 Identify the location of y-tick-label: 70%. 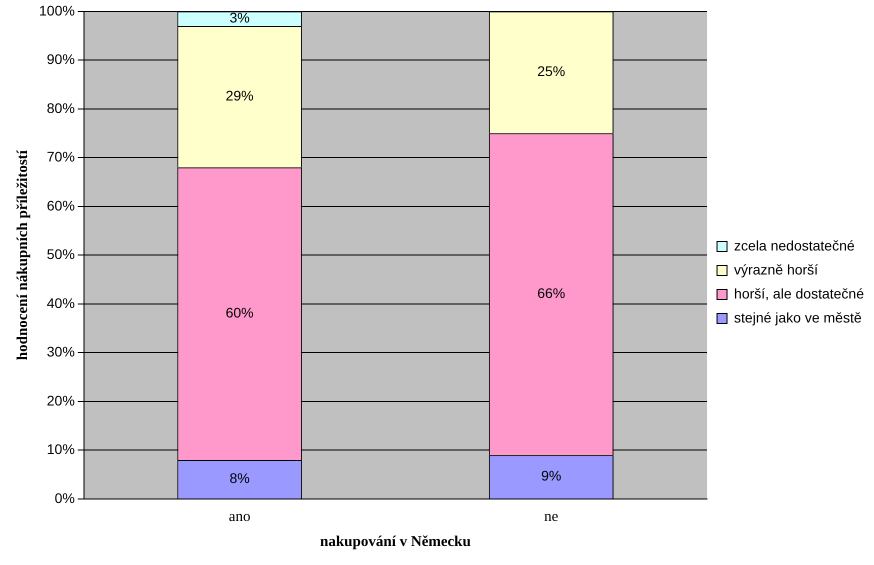
(60, 156).